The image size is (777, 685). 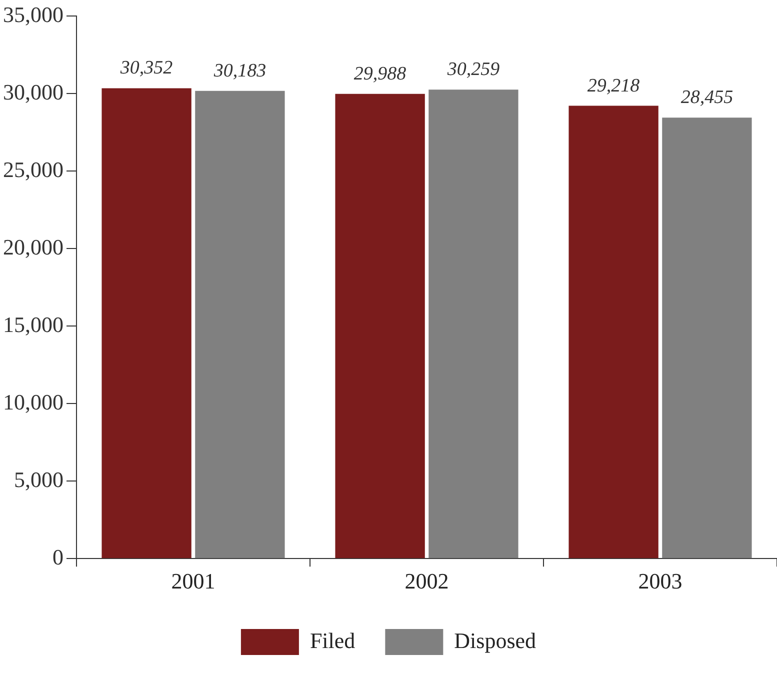 What do you see at coordinates (193, 581) in the screenshot?
I see `x-tick-label: 2001` at bounding box center [193, 581].